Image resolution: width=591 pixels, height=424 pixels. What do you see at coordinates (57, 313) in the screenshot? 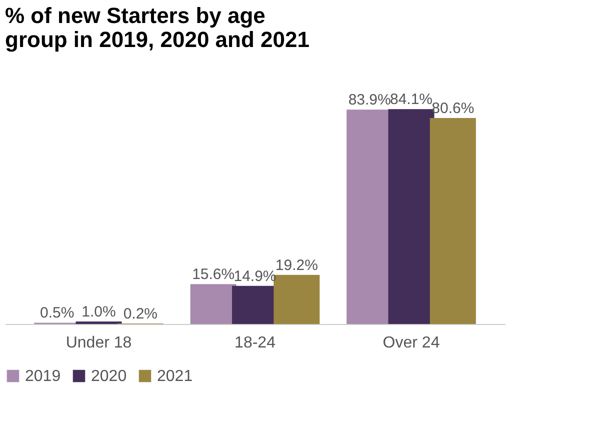
I see `data-label: 0.5%` at bounding box center [57, 313].